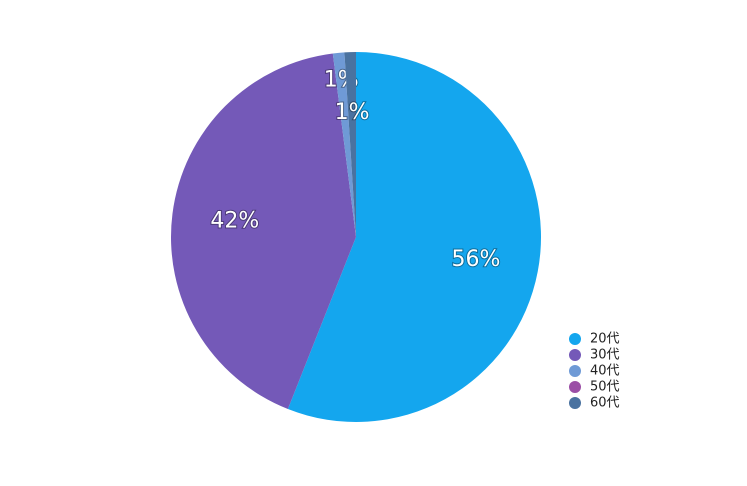 This screenshot has width=747, height=486. I want to click on value-label: 42%, so click(234, 221).